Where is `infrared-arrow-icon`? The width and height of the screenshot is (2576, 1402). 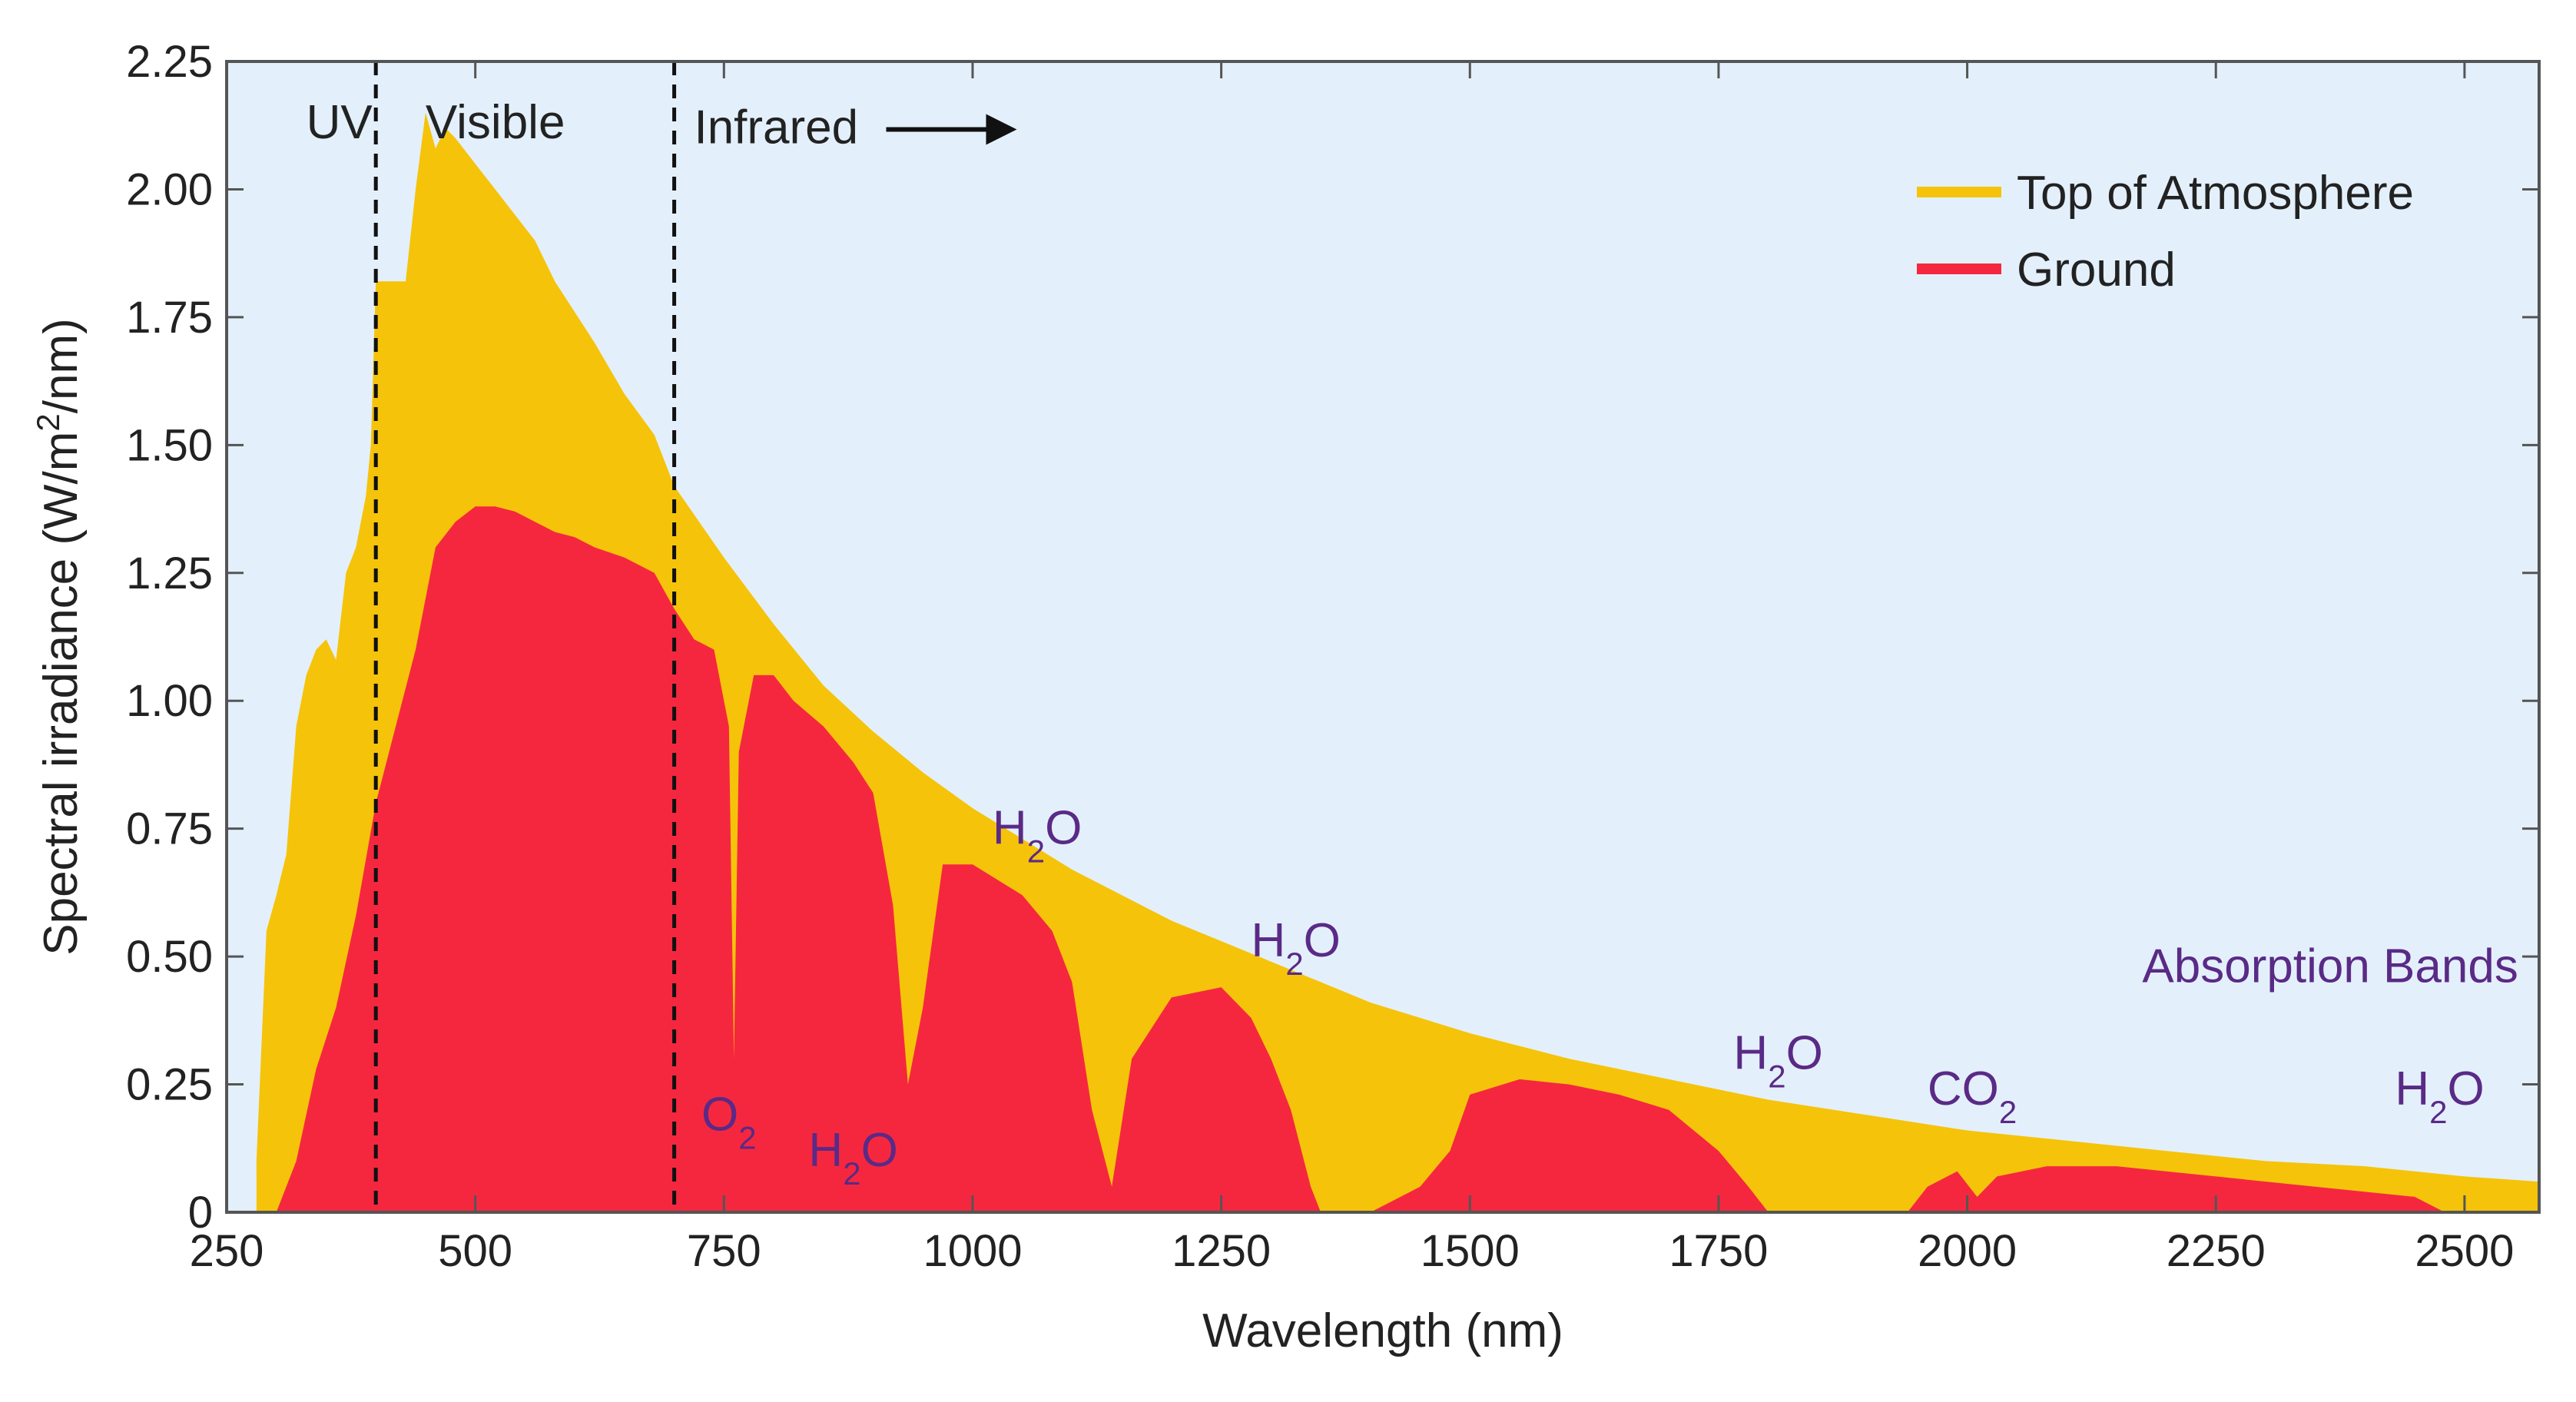
infrared-arrow-icon is located at coordinates (1001, 129).